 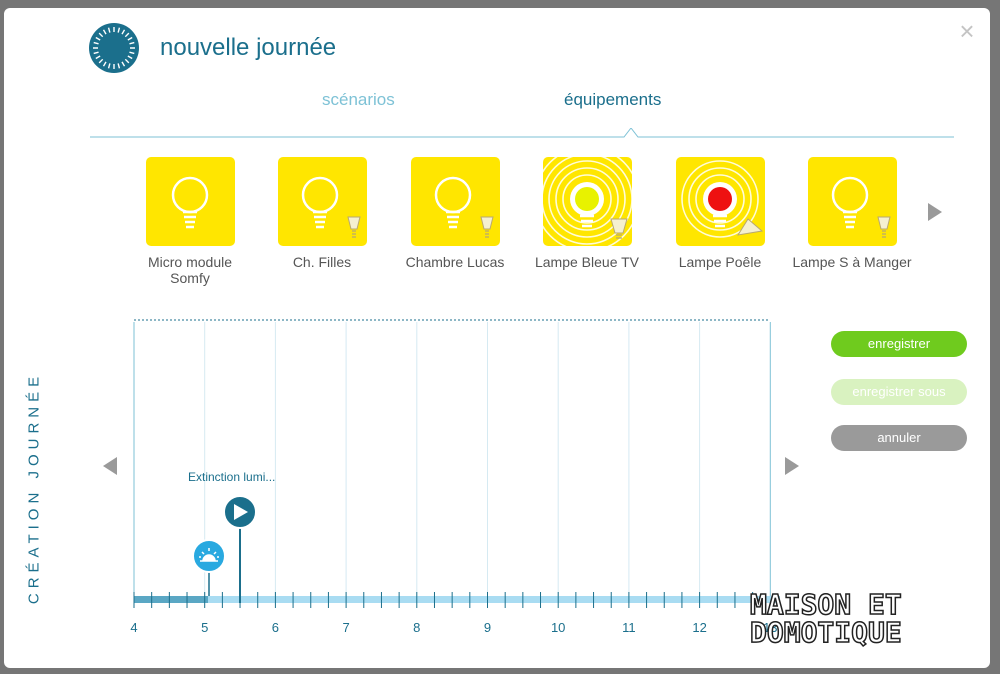 I want to click on hour-label: 6, so click(x=275, y=627).